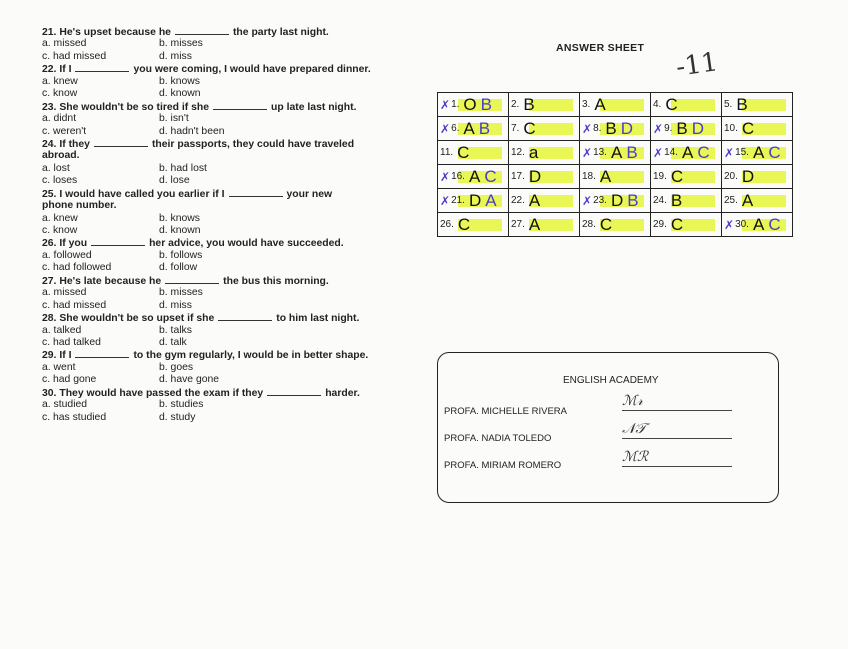 This screenshot has height=649, width=848. I want to click on answer-cell: 28. C, so click(615, 224).